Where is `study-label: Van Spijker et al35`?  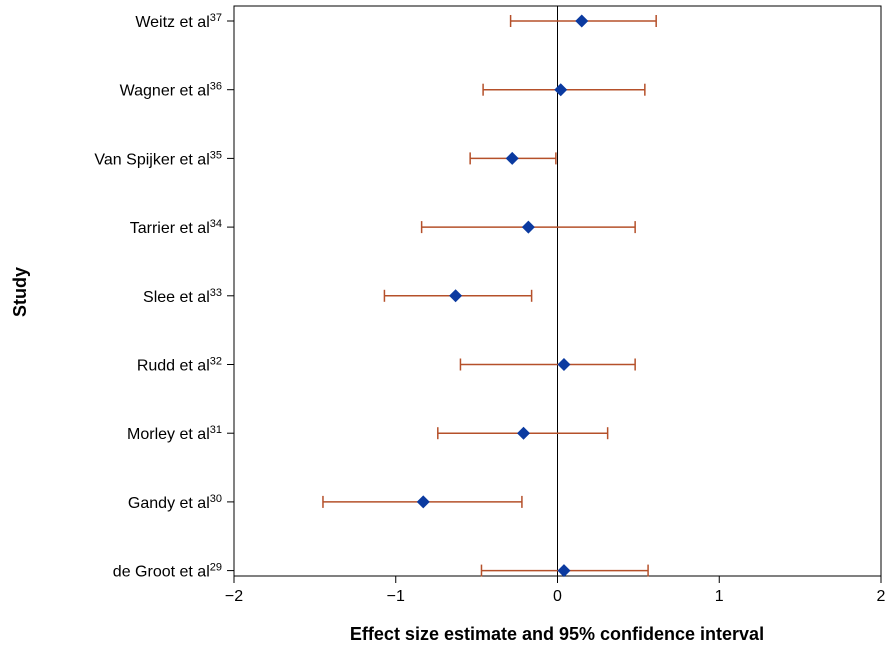
study-label: Van Spijker et al35 is located at coordinates (158, 158).